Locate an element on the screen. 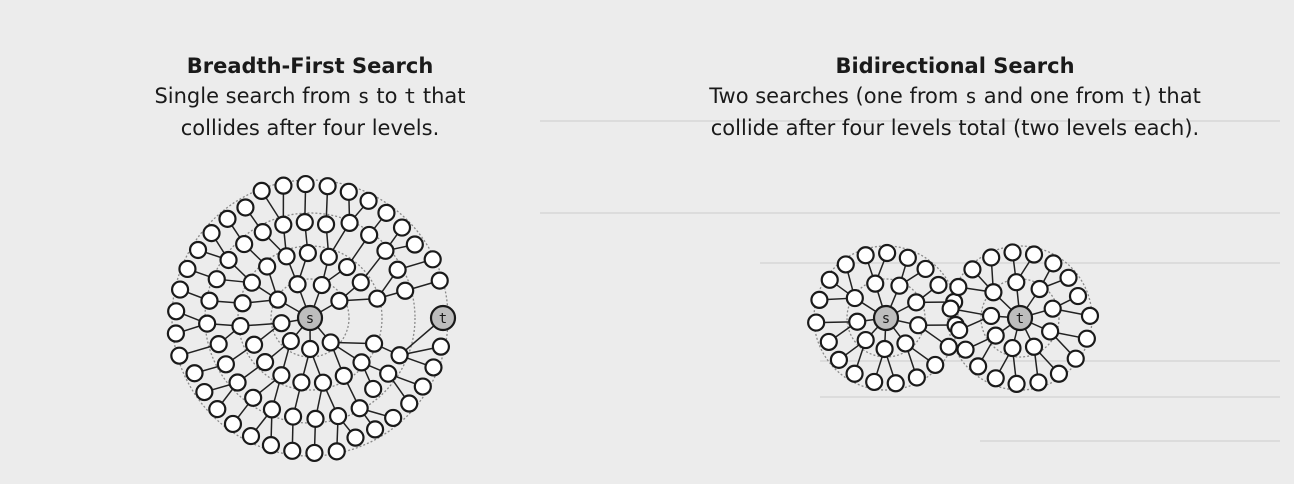 The width and height of the screenshot is (1294, 484). bfs-title: Breadth-First Search is located at coordinates (310, 66).